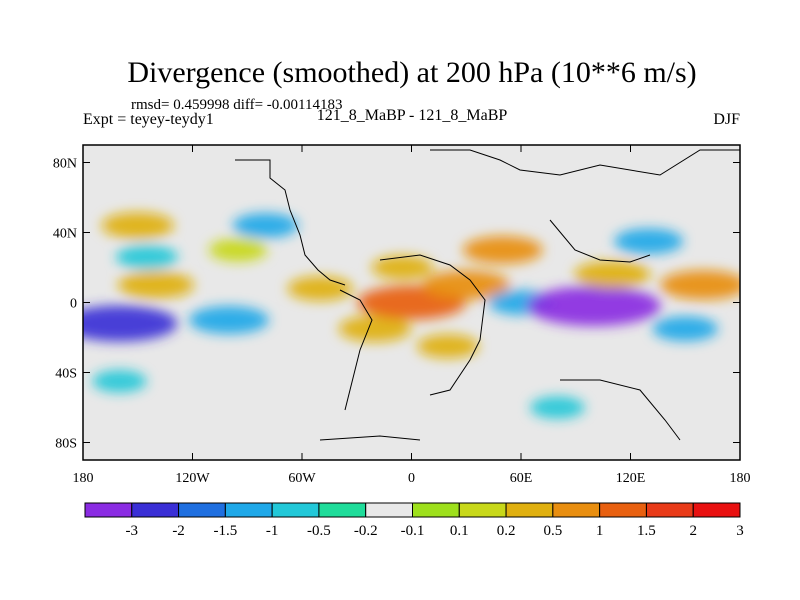 This screenshot has height=600, width=800. What do you see at coordinates (66, 374) in the screenshot?
I see `y-tick-label-3: 40S` at bounding box center [66, 374].